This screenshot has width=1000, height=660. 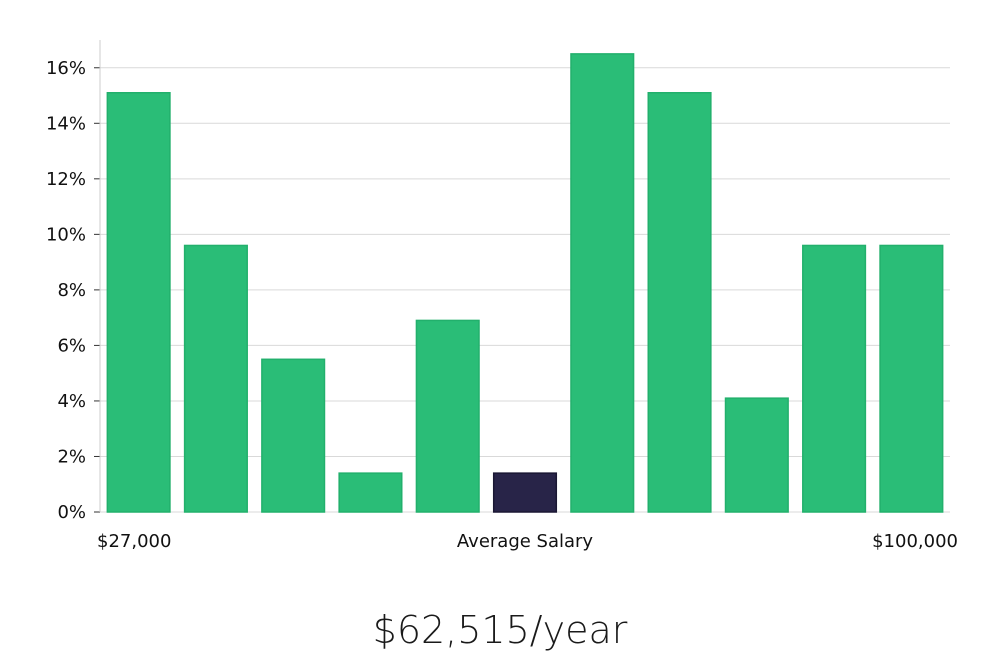 What do you see at coordinates (66, 68) in the screenshot?
I see `y-tick-label: 16%` at bounding box center [66, 68].